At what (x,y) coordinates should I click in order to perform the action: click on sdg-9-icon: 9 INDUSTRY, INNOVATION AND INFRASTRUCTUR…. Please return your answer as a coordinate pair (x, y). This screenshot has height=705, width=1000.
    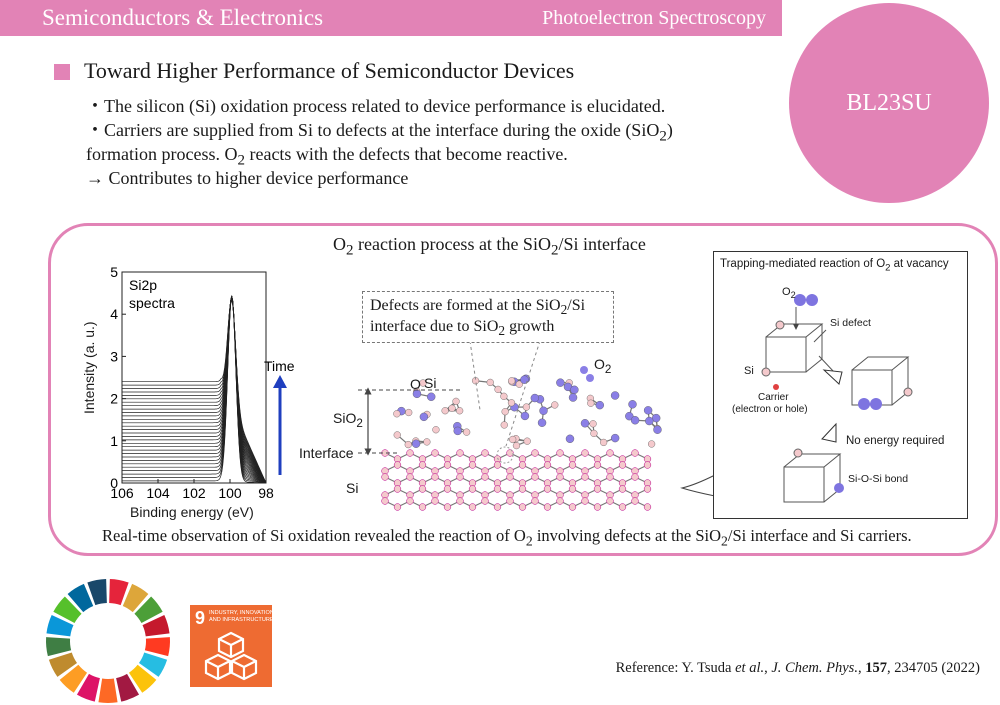
    Looking at the image, I should click on (231, 646).